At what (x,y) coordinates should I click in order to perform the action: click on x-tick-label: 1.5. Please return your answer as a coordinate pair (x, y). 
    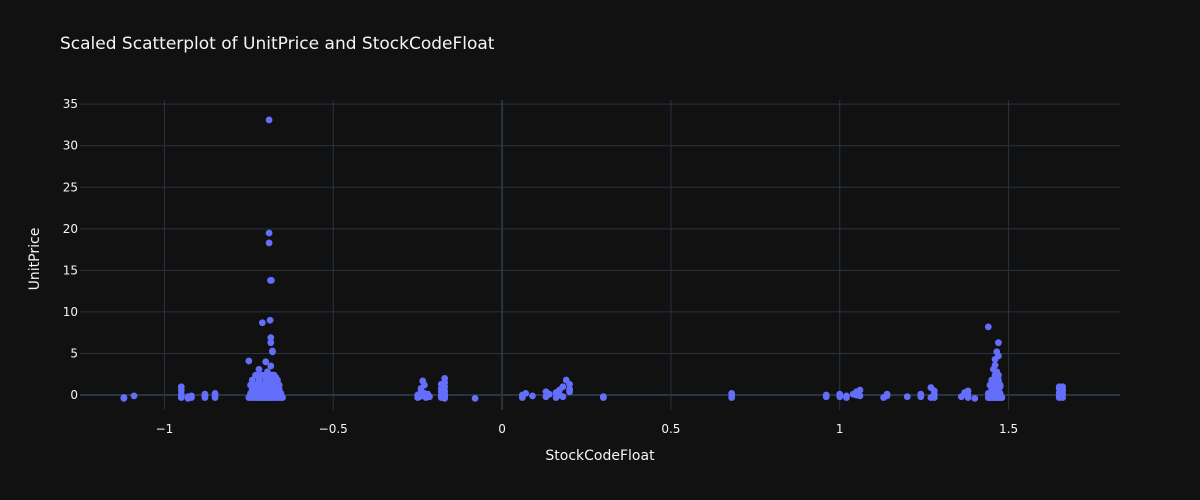
    Looking at the image, I should click on (1008, 429).